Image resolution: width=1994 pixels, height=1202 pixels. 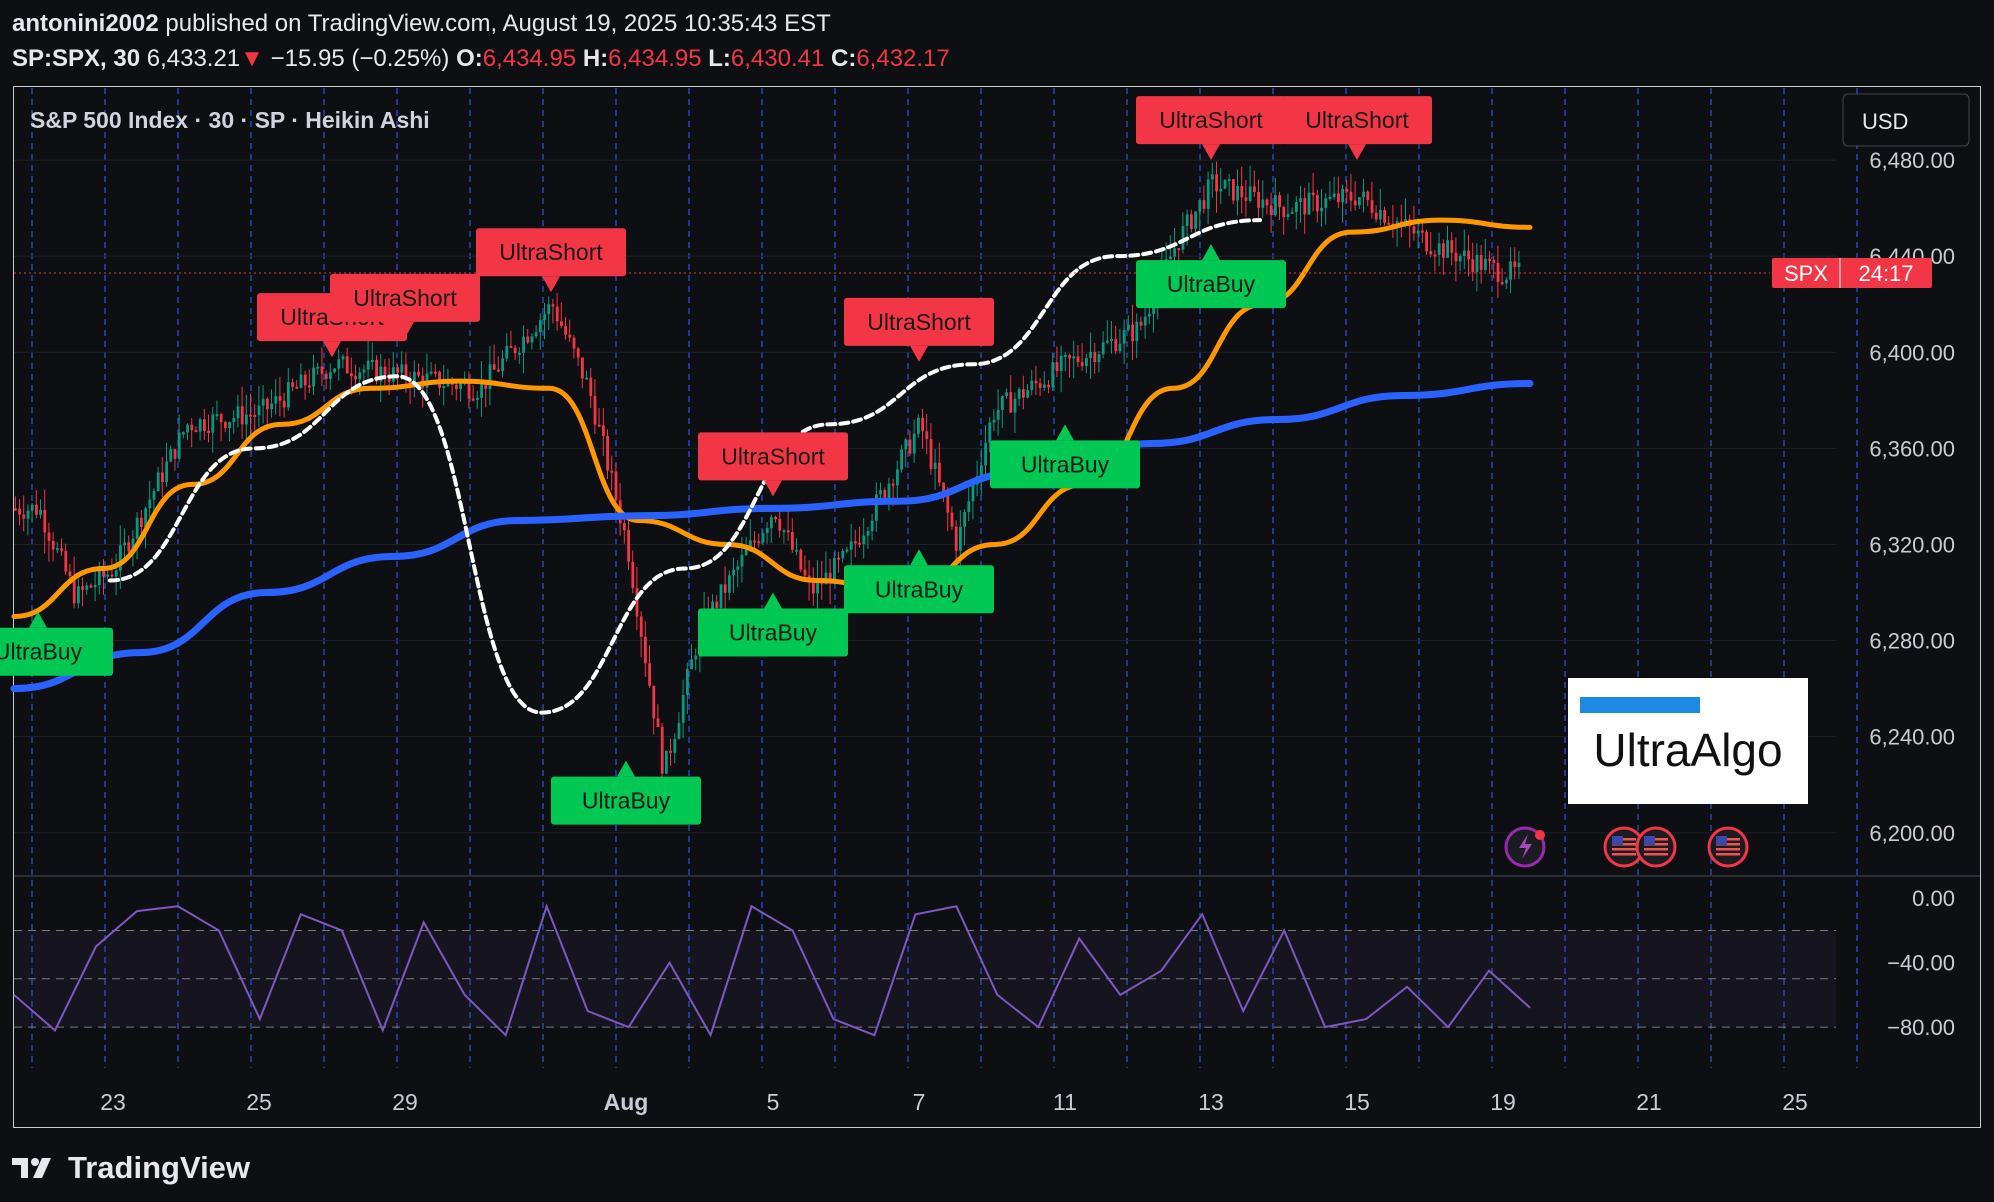 I want to click on lightning-glyph-icon, so click(x=1525, y=846).